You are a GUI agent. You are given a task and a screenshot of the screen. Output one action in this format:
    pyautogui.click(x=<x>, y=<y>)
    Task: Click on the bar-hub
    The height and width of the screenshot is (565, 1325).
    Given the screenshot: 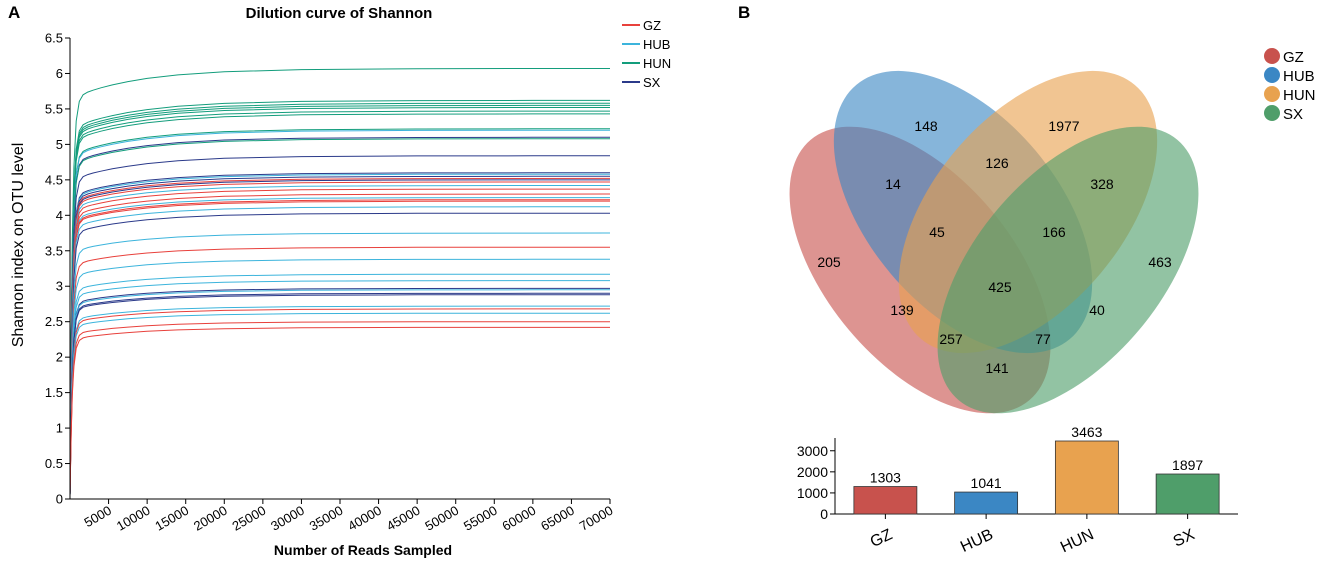 What is the action you would take?
    pyautogui.click(x=986, y=503)
    